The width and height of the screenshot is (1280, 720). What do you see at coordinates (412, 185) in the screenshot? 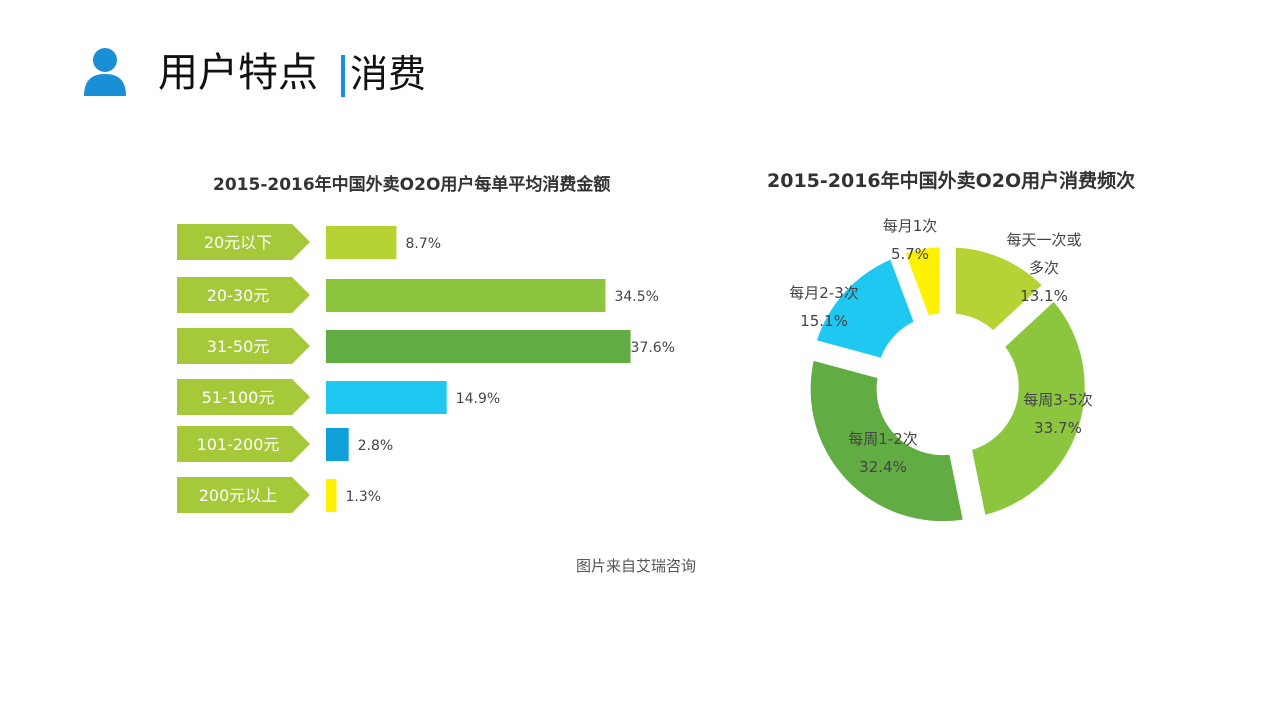
I see `bar-chart-title: 2015-2016年中国外卖O2O用户每单平均消费金额` at bounding box center [412, 185].